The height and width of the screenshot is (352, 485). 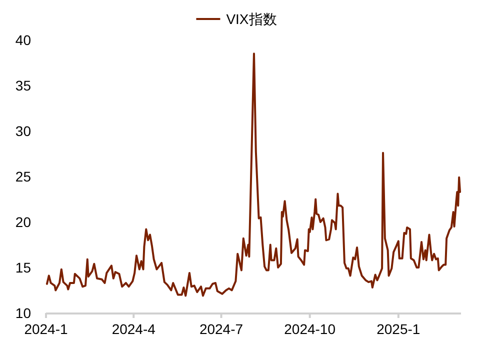 What do you see at coordinates (310, 329) in the screenshot?
I see `xtick: 2024-10` at bounding box center [310, 329].